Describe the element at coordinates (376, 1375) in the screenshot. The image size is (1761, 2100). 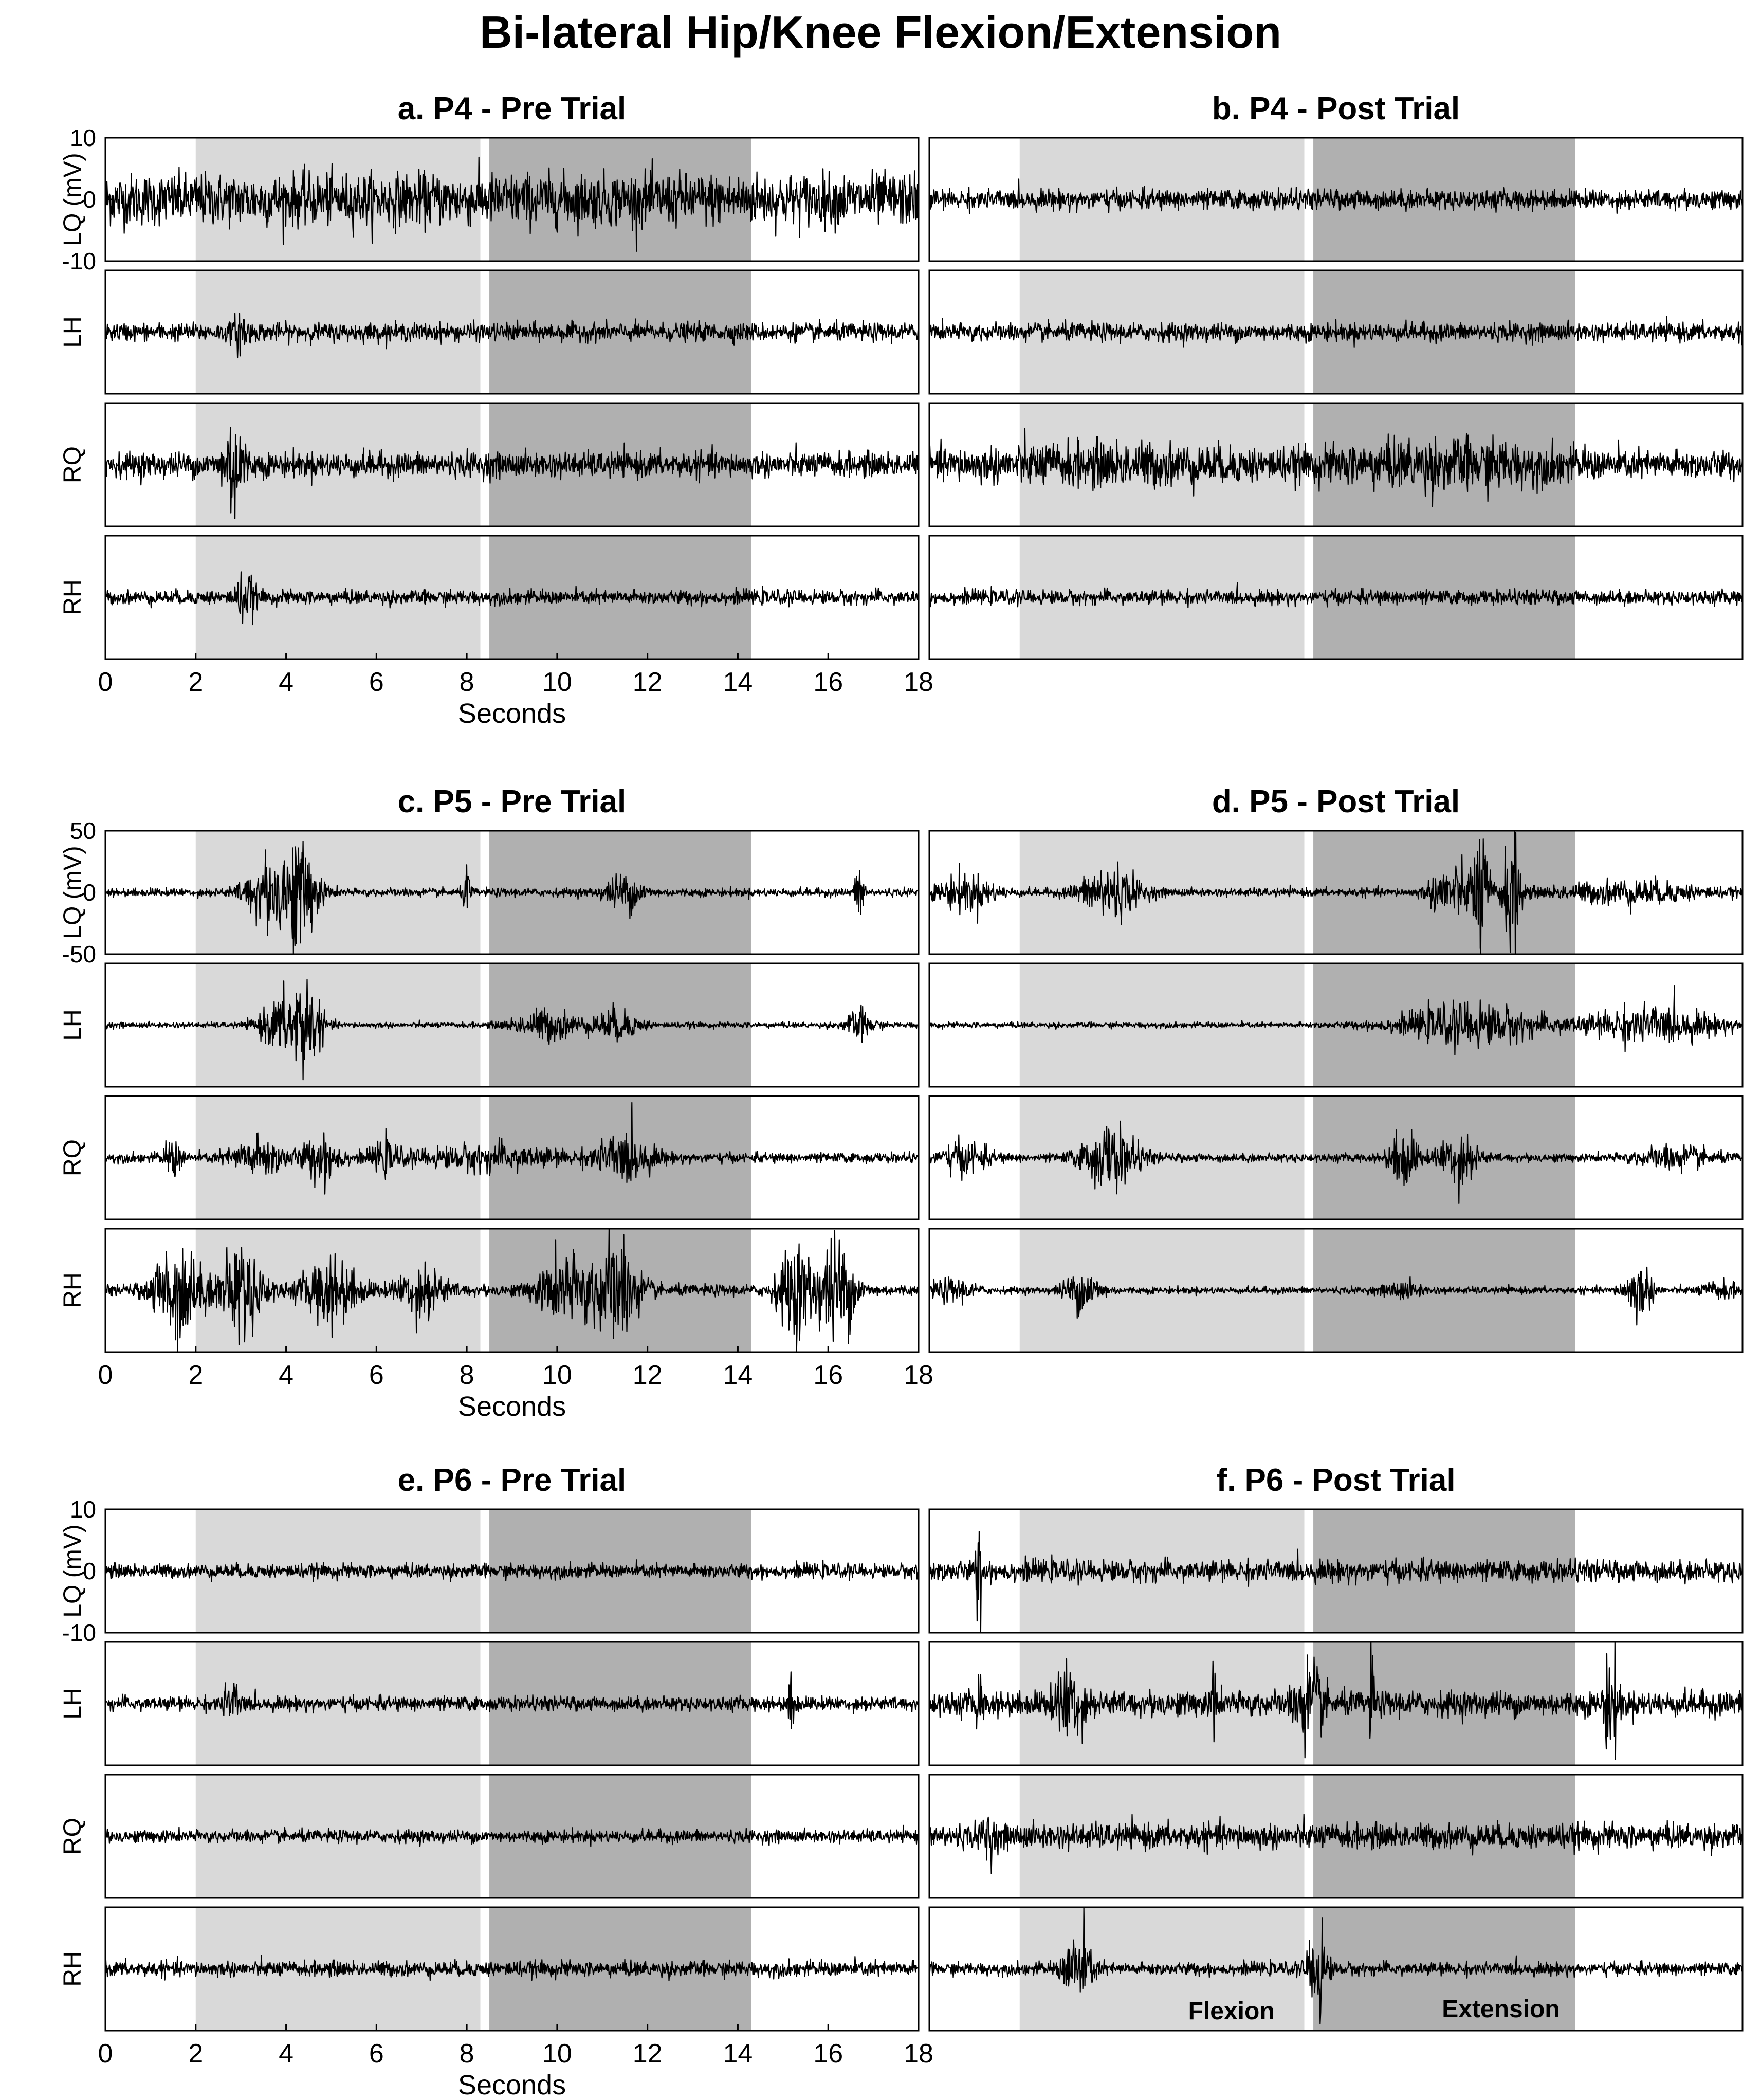
I see `x-tick-label: 6` at that location.